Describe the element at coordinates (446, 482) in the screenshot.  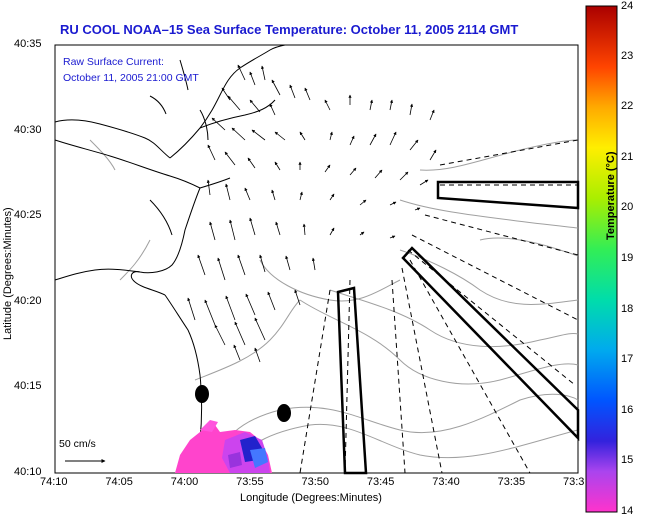
I see `x-tick-label: 73:40` at that location.